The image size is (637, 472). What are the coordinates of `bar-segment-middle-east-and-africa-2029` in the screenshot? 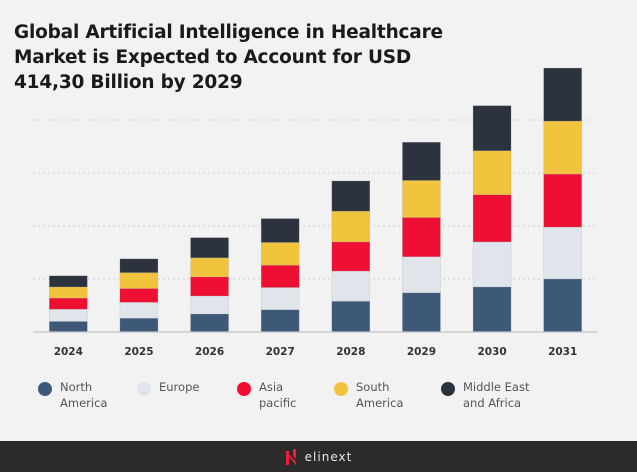 It's located at (421, 161).